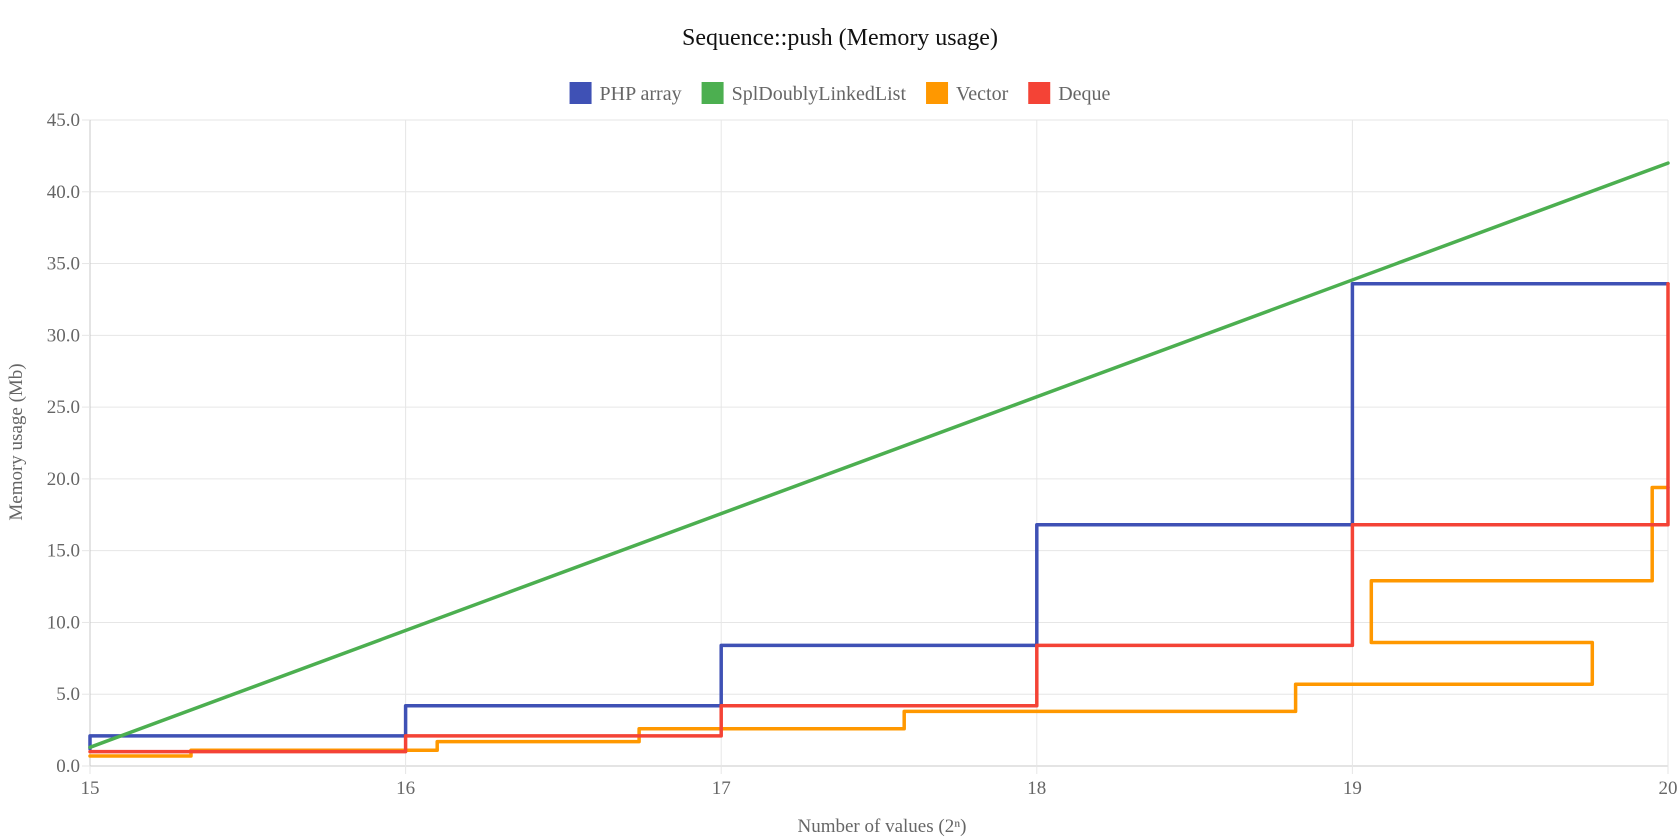 Image resolution: width=1680 pixels, height=840 pixels. What do you see at coordinates (63, 479) in the screenshot?
I see `y-tick-label: 20.0` at bounding box center [63, 479].